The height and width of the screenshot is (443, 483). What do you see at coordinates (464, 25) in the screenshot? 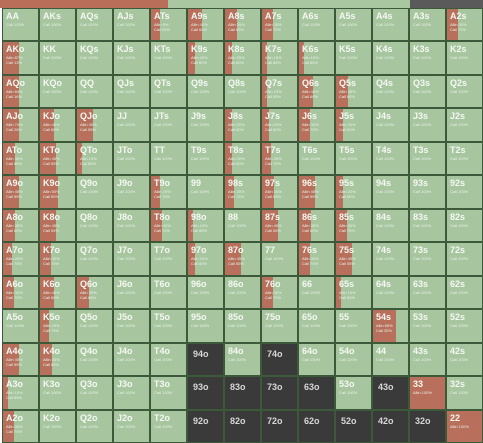
I see `hand-cell-a2s: A2s Allin 30% Call 70%` at bounding box center [464, 25].